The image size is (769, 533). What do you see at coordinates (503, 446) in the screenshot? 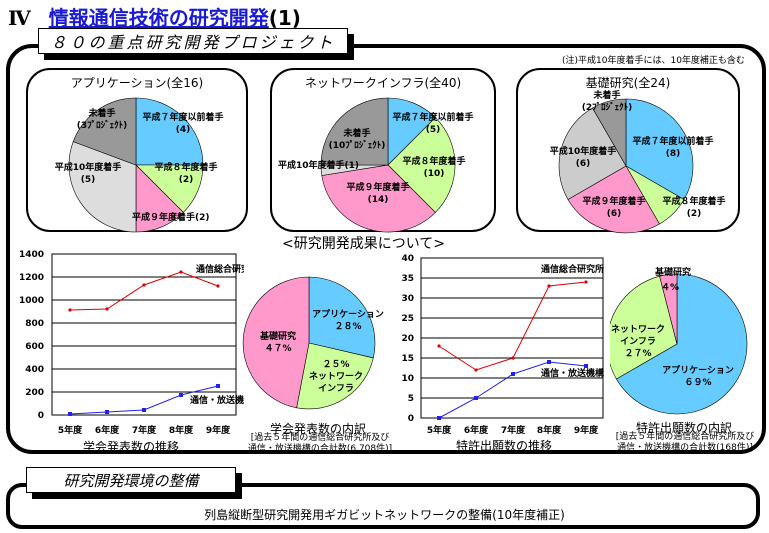
I see `patents-chart-caption: 特許出願数の推移` at bounding box center [503, 446].